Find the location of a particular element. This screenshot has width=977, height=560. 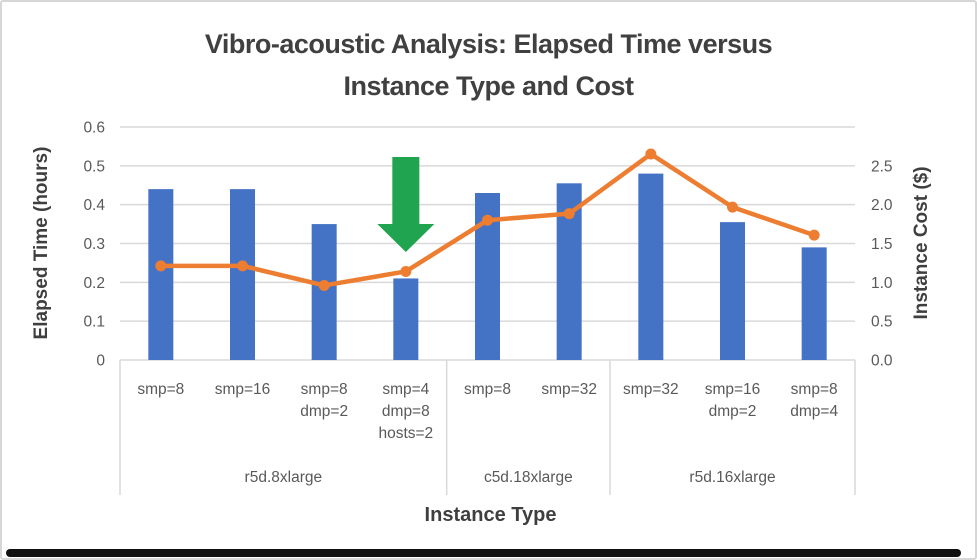

chart-title-line-2: Instance Type and Cost is located at coordinates (488, 86).